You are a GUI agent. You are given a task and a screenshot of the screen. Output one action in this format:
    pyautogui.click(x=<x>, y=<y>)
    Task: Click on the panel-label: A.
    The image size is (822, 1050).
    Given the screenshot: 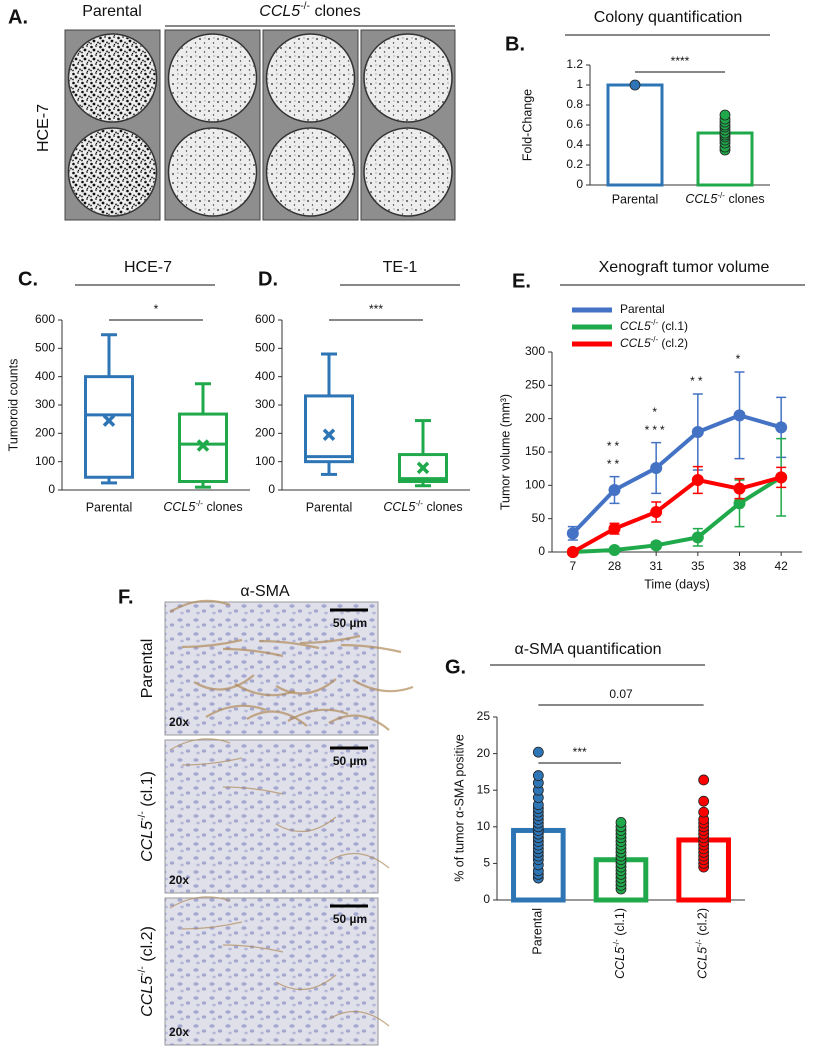 What is the action you would take?
    pyautogui.click(x=18, y=17)
    